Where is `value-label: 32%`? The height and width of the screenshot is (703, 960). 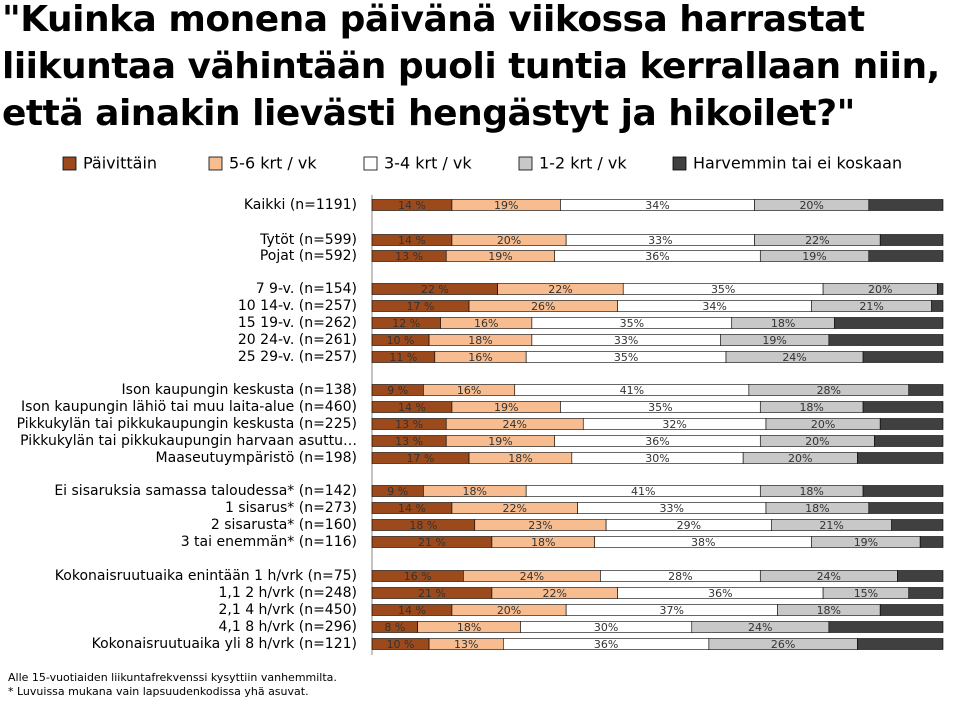 value-label: 32% is located at coordinates (674, 424).